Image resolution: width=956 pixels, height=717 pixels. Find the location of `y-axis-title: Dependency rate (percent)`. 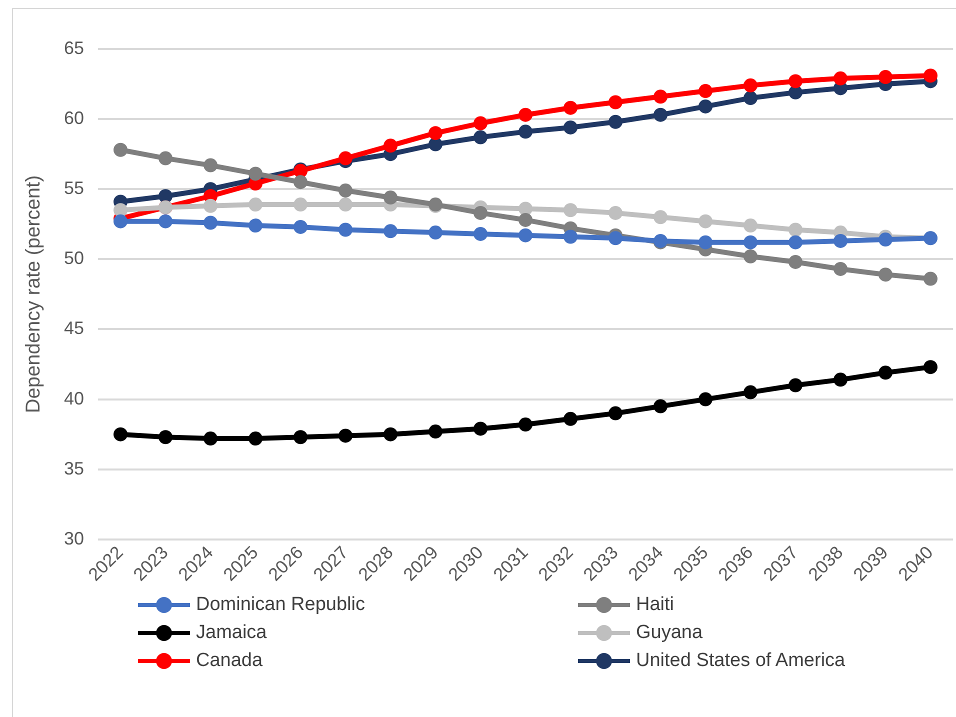

y-axis-title: Dependency rate (percent) is located at coordinates (33, 294).